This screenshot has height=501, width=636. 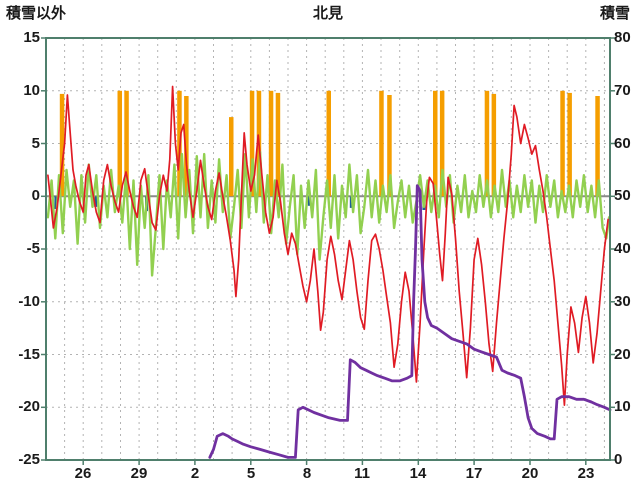 What do you see at coordinates (251, 473) in the screenshot?
I see `x-axis-tick-label: 5` at bounding box center [251, 473].